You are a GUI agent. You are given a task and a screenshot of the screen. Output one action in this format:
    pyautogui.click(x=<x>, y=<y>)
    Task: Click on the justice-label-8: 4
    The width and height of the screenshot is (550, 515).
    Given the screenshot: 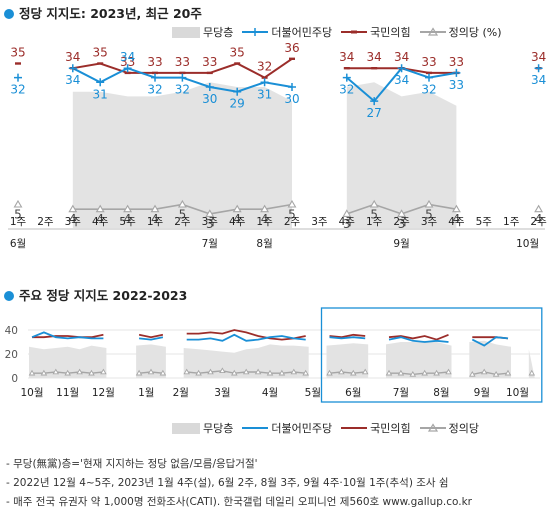 What is the action you would take?
    pyautogui.click(x=237, y=219)
    